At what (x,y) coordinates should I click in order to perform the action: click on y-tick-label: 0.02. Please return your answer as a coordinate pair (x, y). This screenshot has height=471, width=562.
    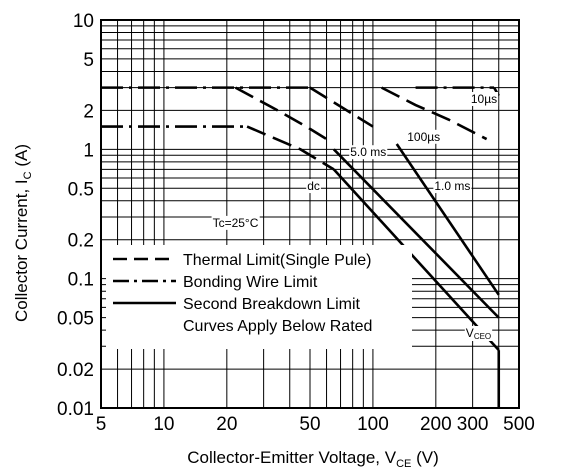
    Looking at the image, I should click on (75, 370).